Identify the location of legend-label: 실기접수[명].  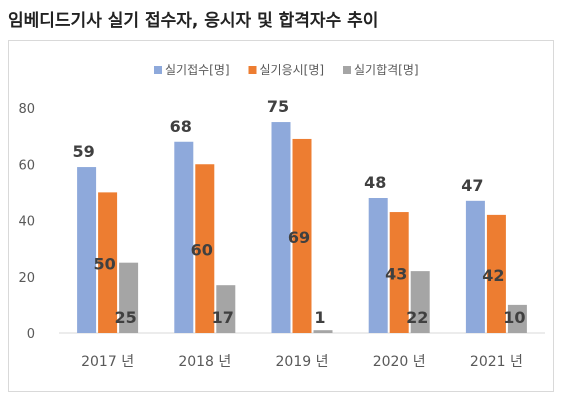
(197, 70).